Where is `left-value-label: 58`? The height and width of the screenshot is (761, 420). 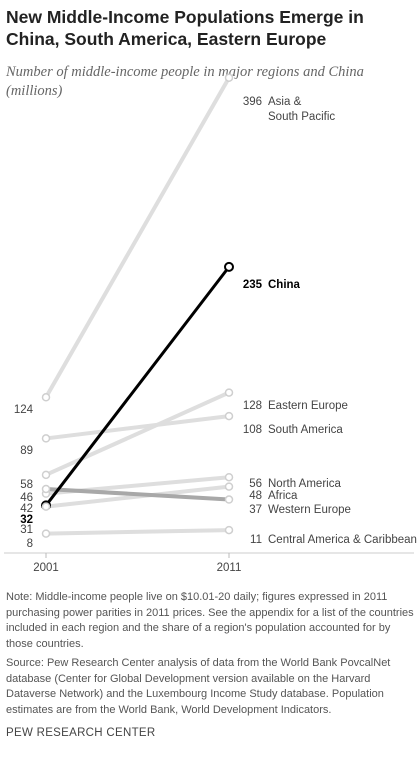
left-value-label: 58 is located at coordinates (26, 485).